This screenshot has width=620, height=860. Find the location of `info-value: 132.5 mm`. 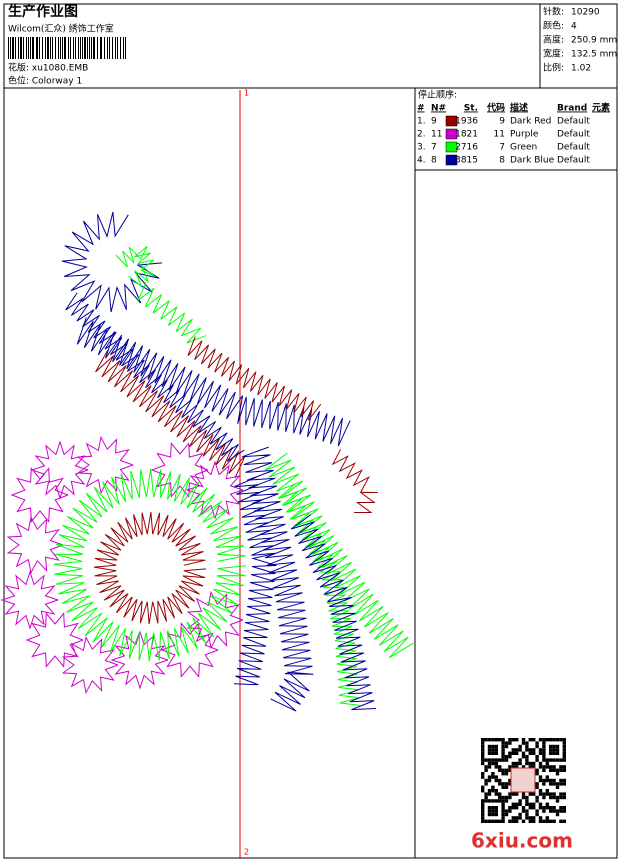

info-value: 132.5 mm is located at coordinates (594, 55).